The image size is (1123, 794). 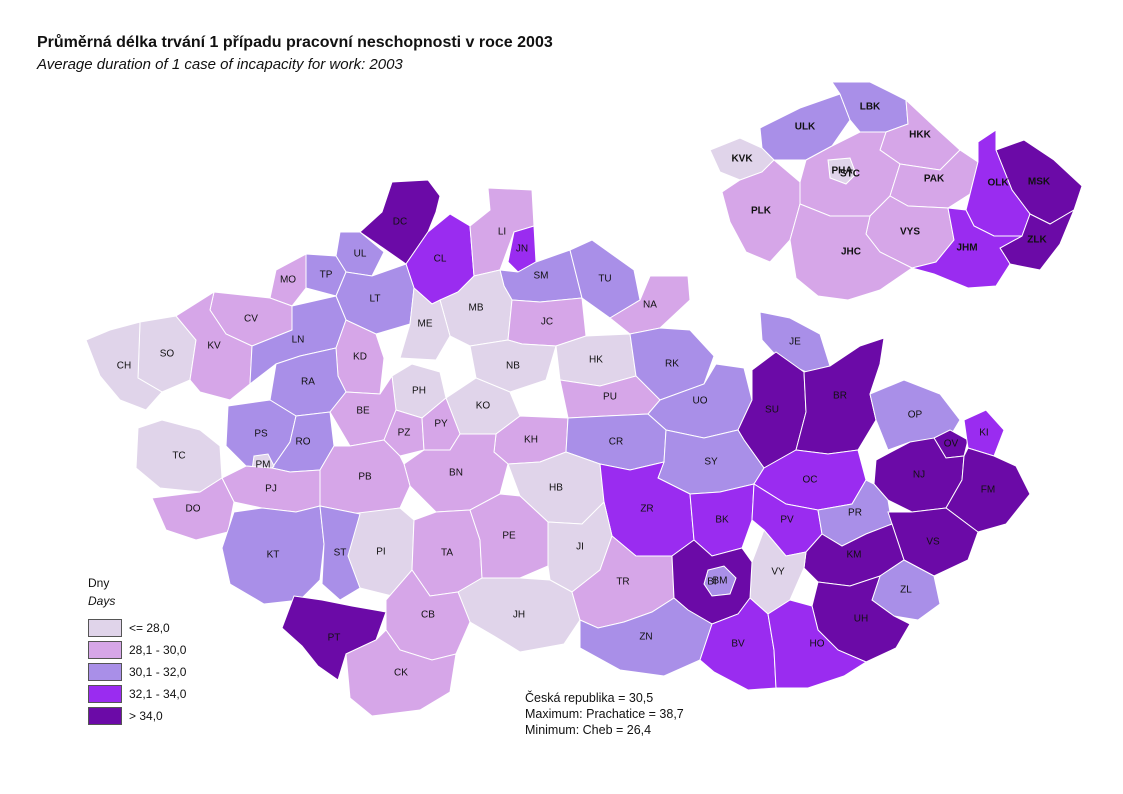 I want to click on legend-unit-en: Days, so click(x=102, y=601).